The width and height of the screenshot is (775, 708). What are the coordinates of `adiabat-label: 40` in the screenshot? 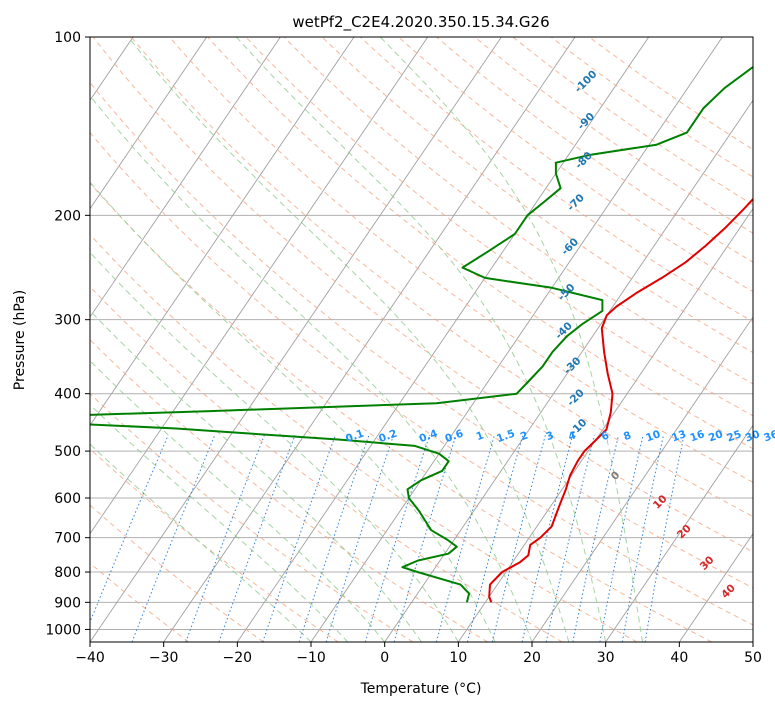 It's located at (728, 591).